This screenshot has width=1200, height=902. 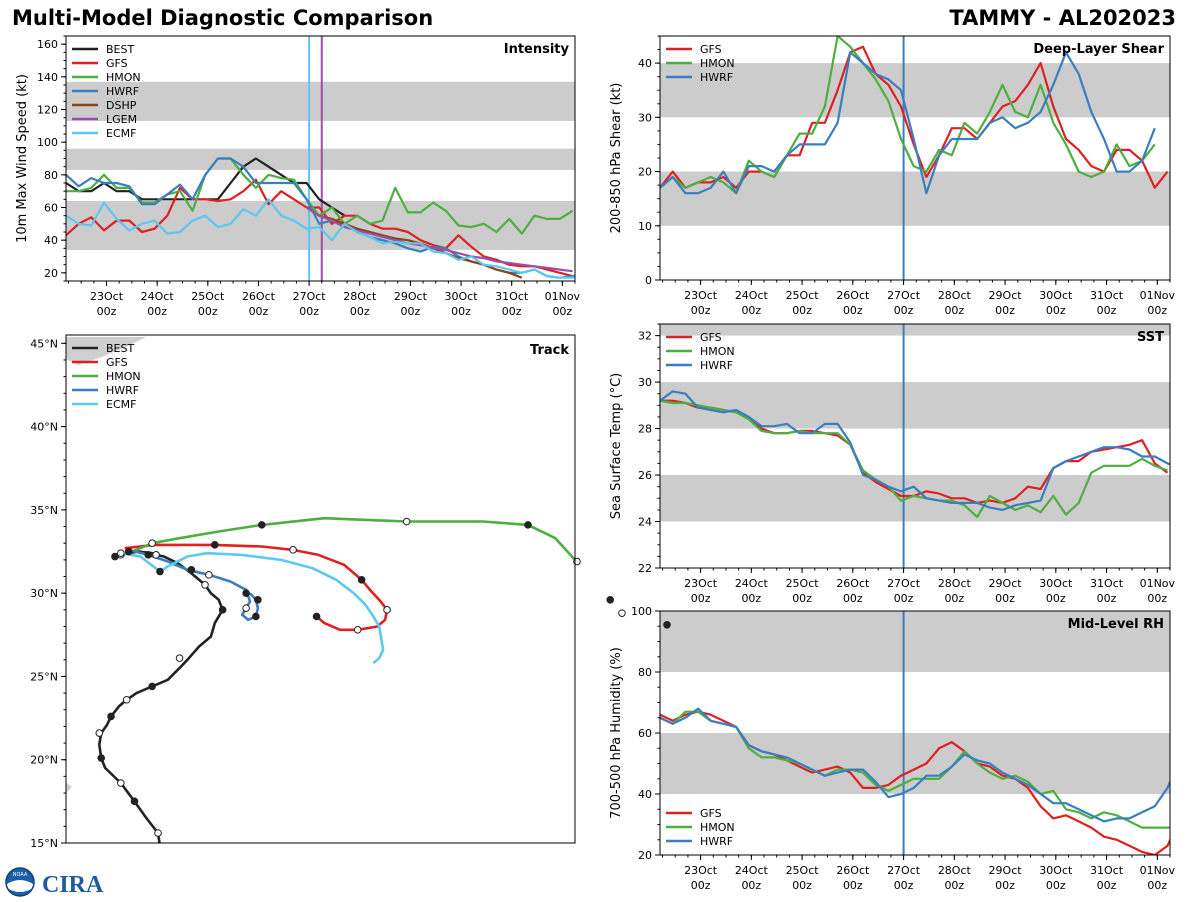 I want to click on landmass-nova-scotia, so click(x=106, y=351).